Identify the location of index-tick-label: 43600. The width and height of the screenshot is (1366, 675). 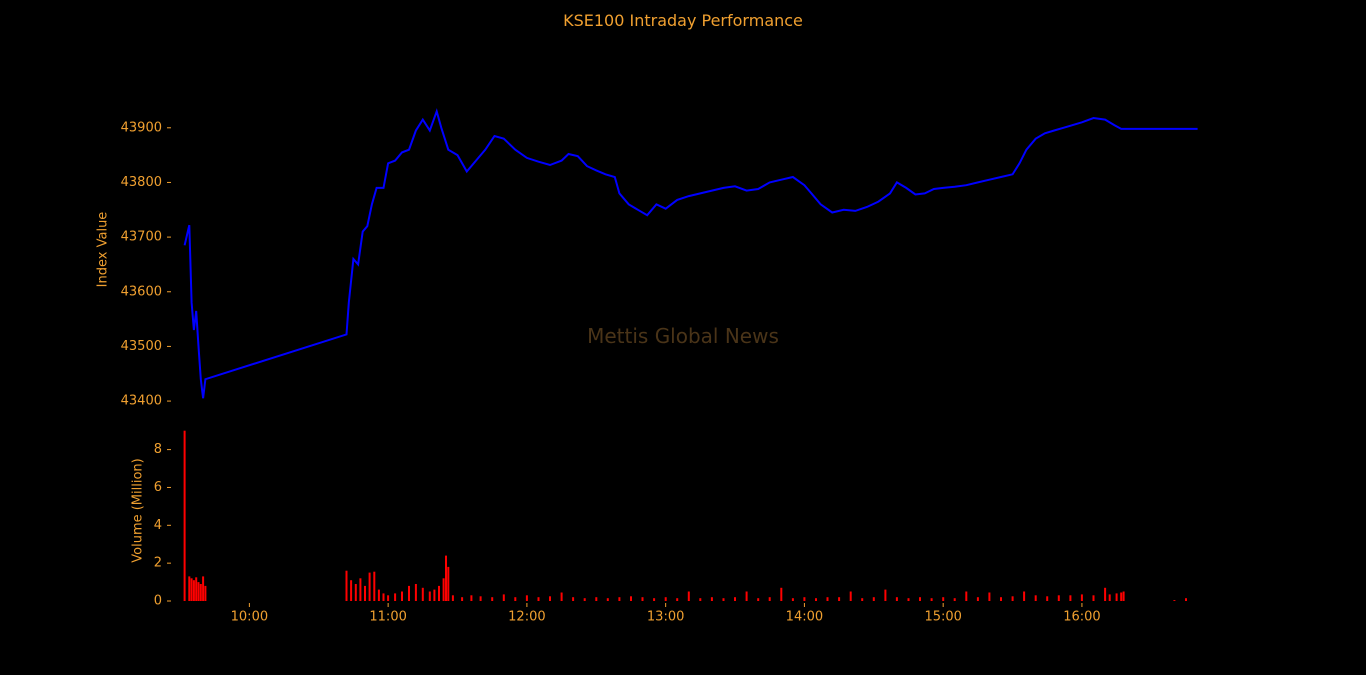
(141, 291).